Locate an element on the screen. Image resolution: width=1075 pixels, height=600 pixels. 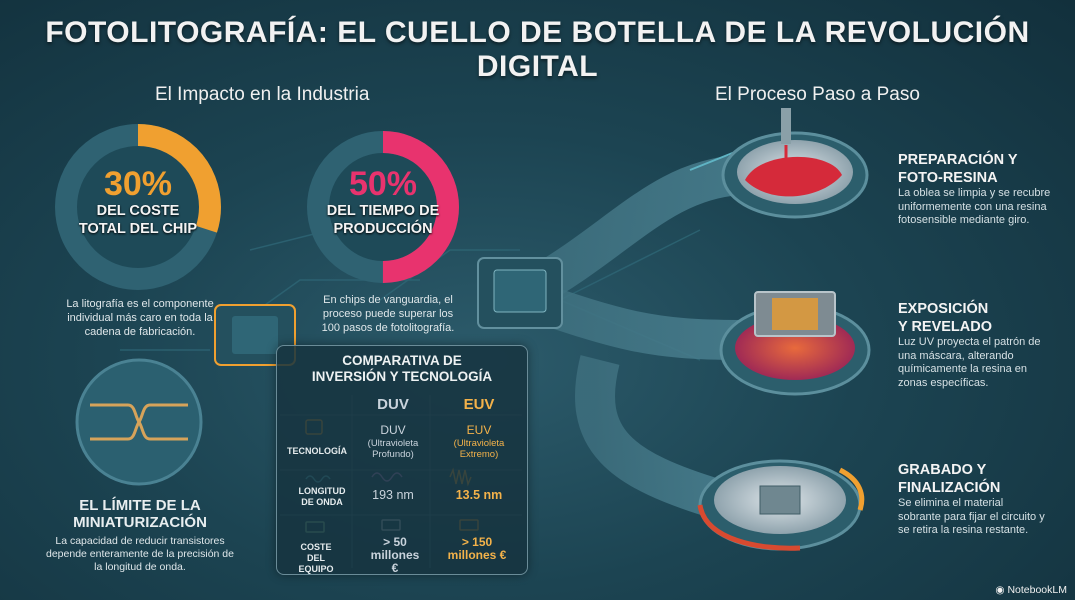
cost-percent: 30% is located at coordinates (138, 184).